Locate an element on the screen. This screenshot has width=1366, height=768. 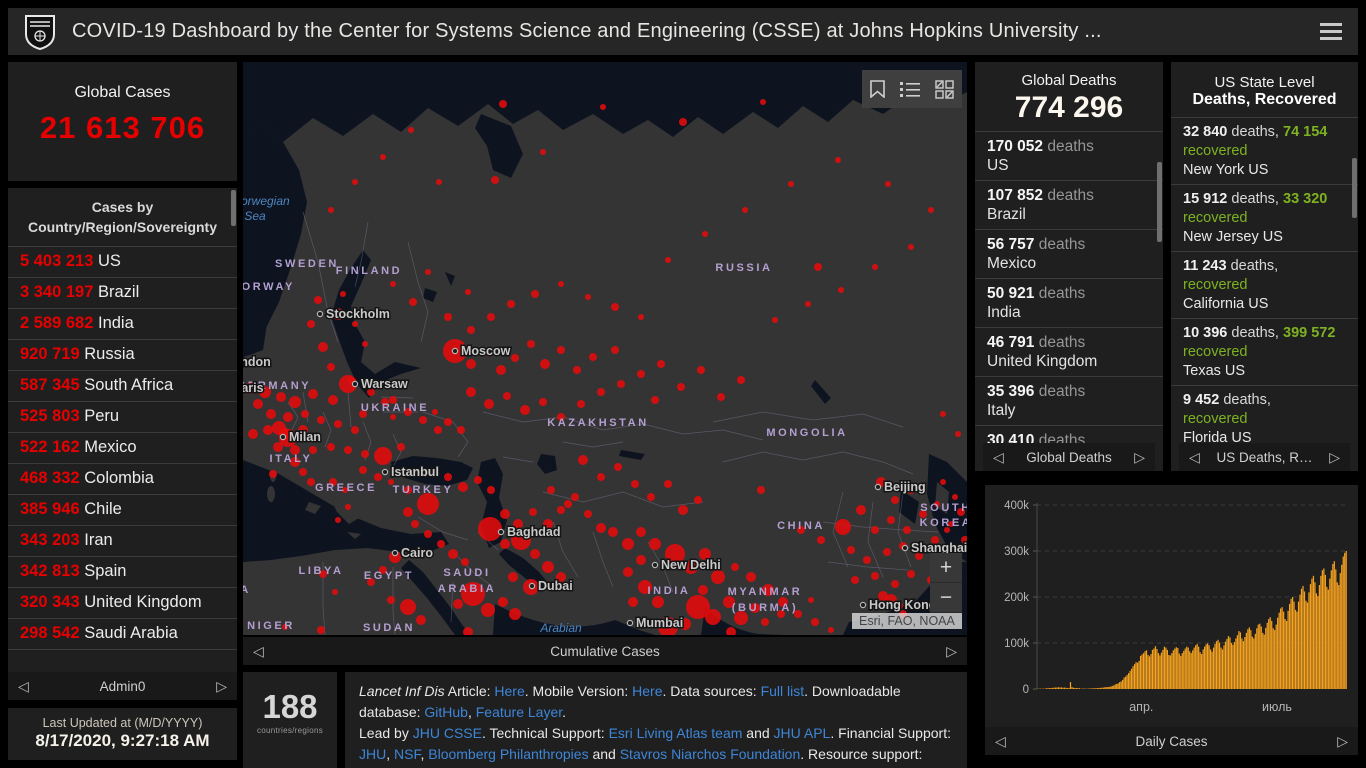
scrollbar-thumb is located at coordinates (1354, 188).